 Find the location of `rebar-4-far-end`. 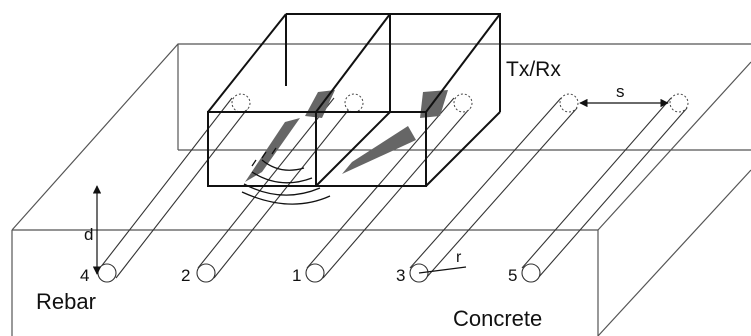

rebar-4-far-end is located at coordinates (241, 103).